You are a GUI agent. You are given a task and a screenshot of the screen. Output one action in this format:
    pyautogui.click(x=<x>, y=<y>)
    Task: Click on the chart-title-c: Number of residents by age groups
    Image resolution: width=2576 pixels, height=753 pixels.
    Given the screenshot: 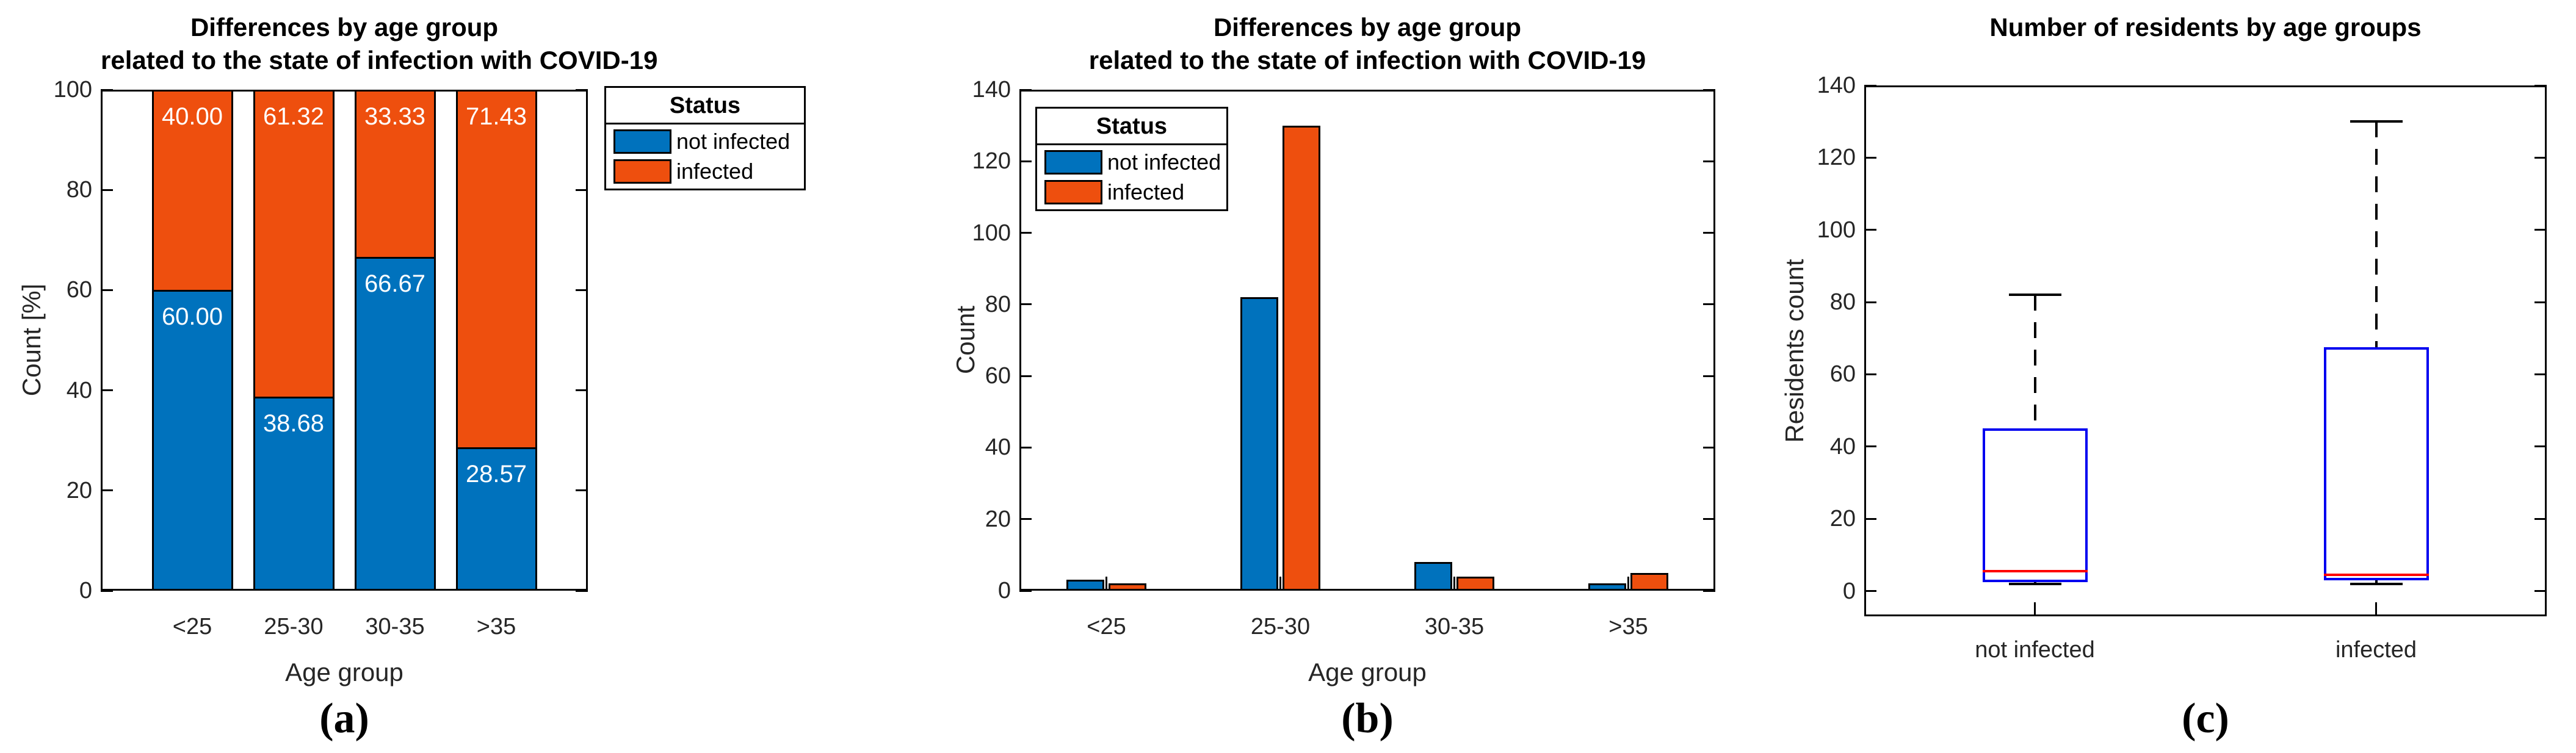 What is the action you would take?
    pyautogui.click(x=2205, y=28)
    